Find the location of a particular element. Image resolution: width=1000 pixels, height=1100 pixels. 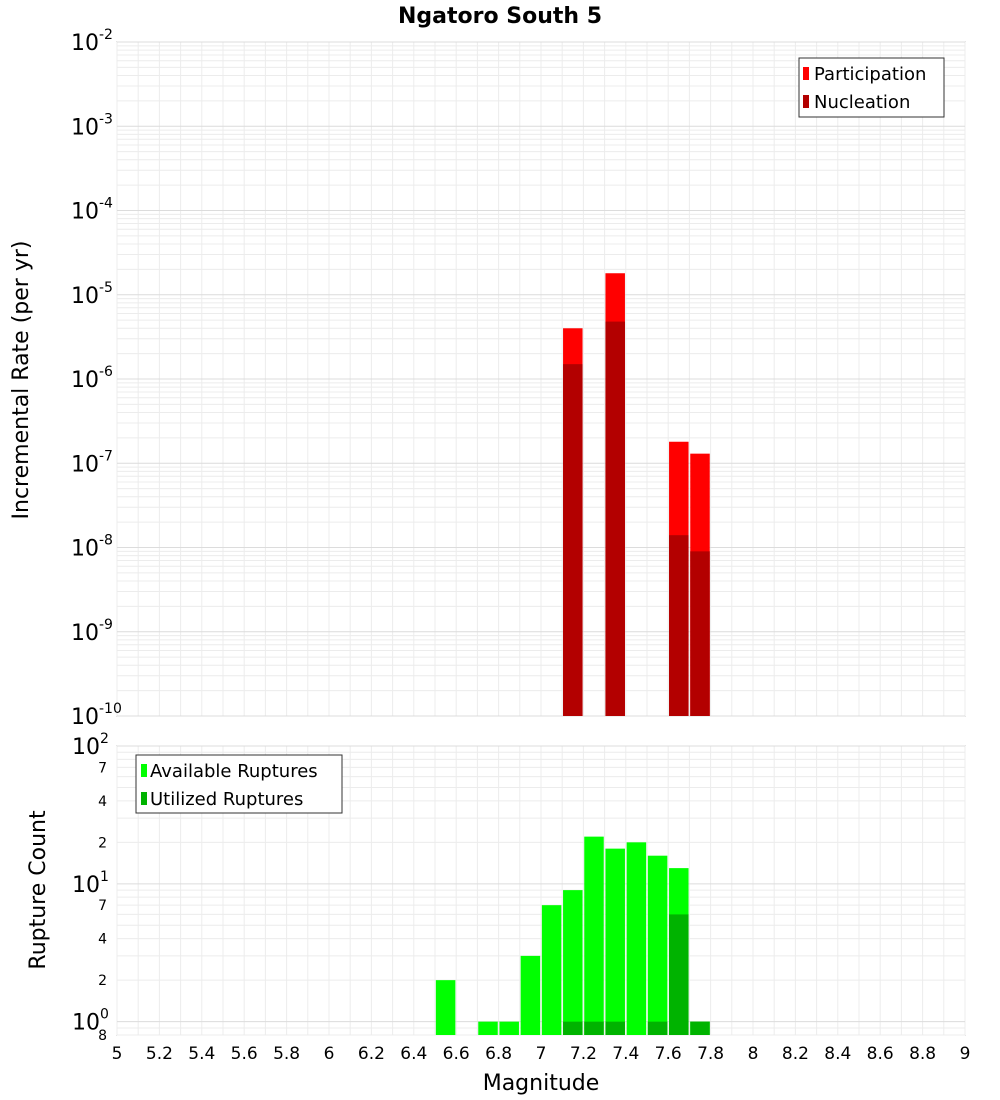

top-y-tick-label: 10⁻⁷ is located at coordinates (92, 462).